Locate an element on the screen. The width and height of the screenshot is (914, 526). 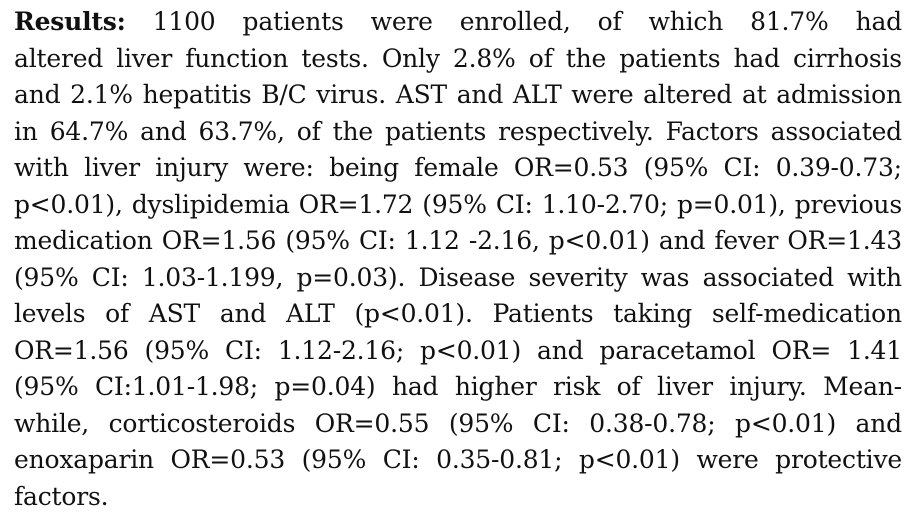
word: 0.39-0.73; is located at coordinates (838, 167).